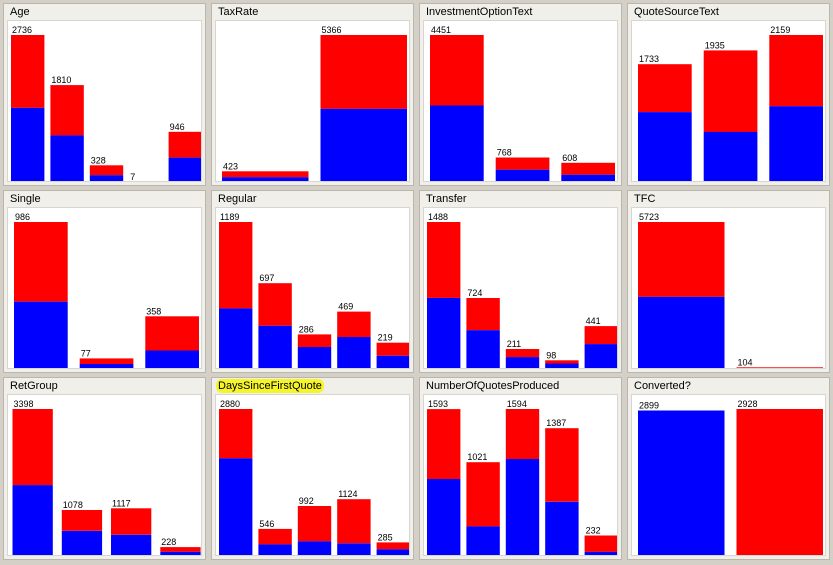 This screenshot has width=833, height=565. What do you see at coordinates (649, 217) in the screenshot?
I see `bar-value-label: 5723` at bounding box center [649, 217].